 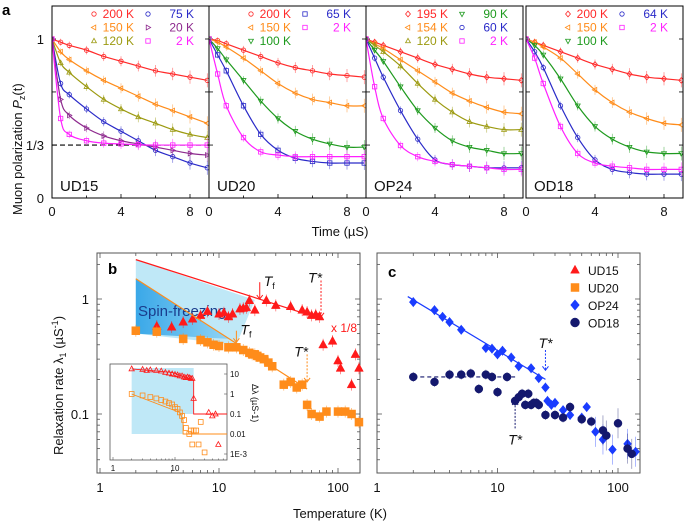 I want to click on annotation-label: Tf, so click(x=246, y=331).